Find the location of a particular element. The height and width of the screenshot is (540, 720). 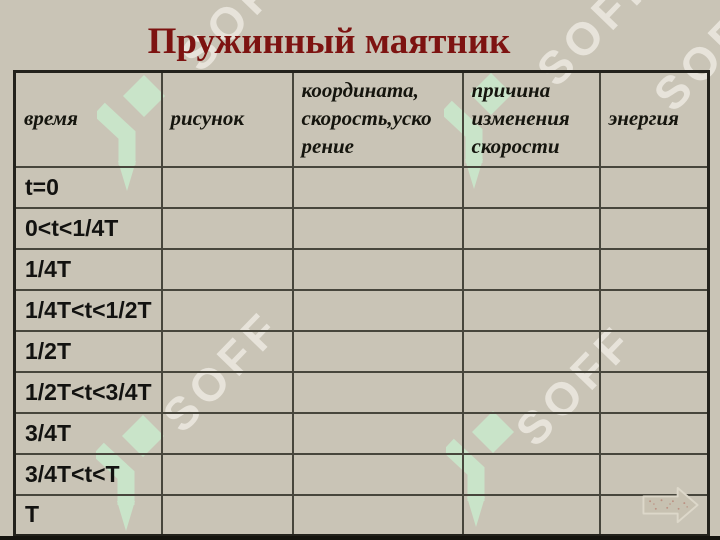

next-slide-arrow is located at coordinates (671, 505).